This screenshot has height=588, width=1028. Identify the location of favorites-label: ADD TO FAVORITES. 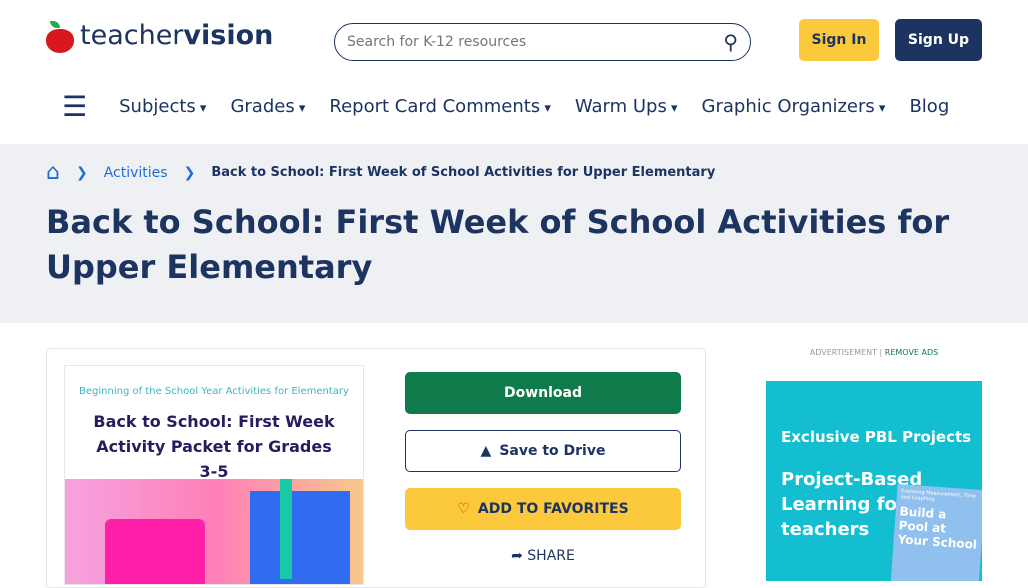
(553, 509).